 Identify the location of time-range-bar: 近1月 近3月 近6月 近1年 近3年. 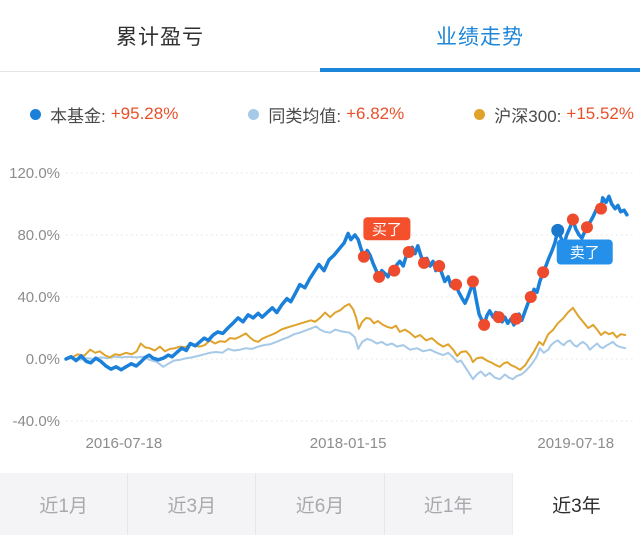
(320, 504).